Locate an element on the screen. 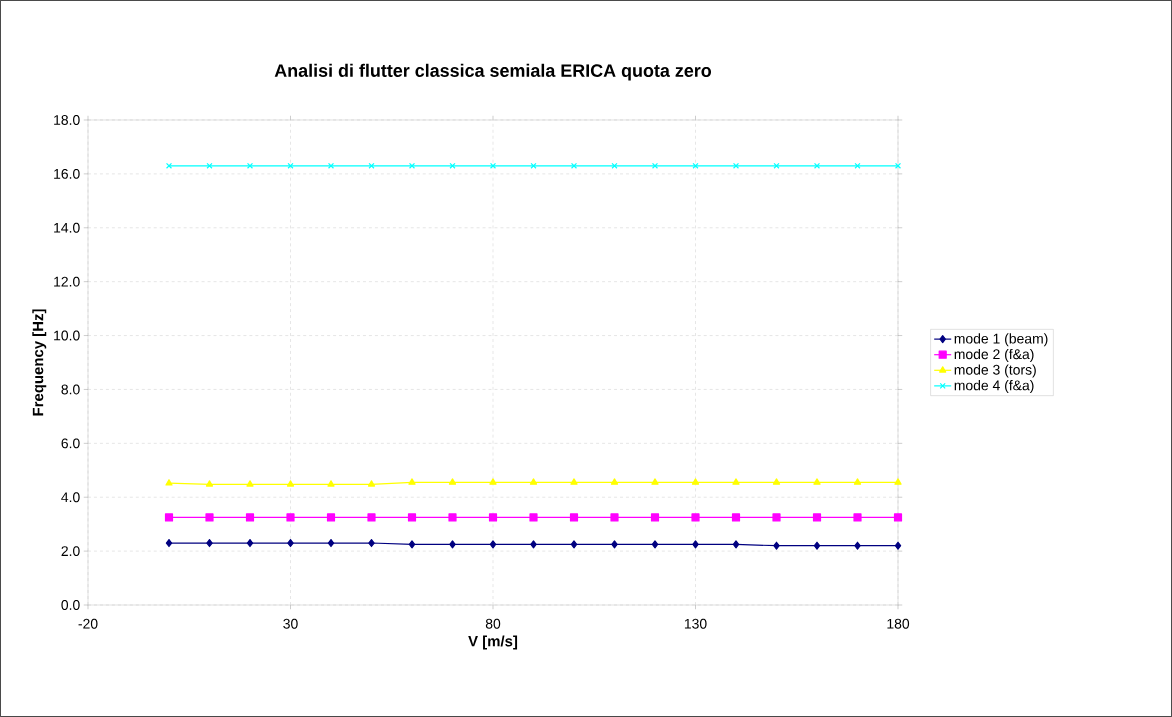  y-tick-label: 0.0 is located at coordinates (70, 605).